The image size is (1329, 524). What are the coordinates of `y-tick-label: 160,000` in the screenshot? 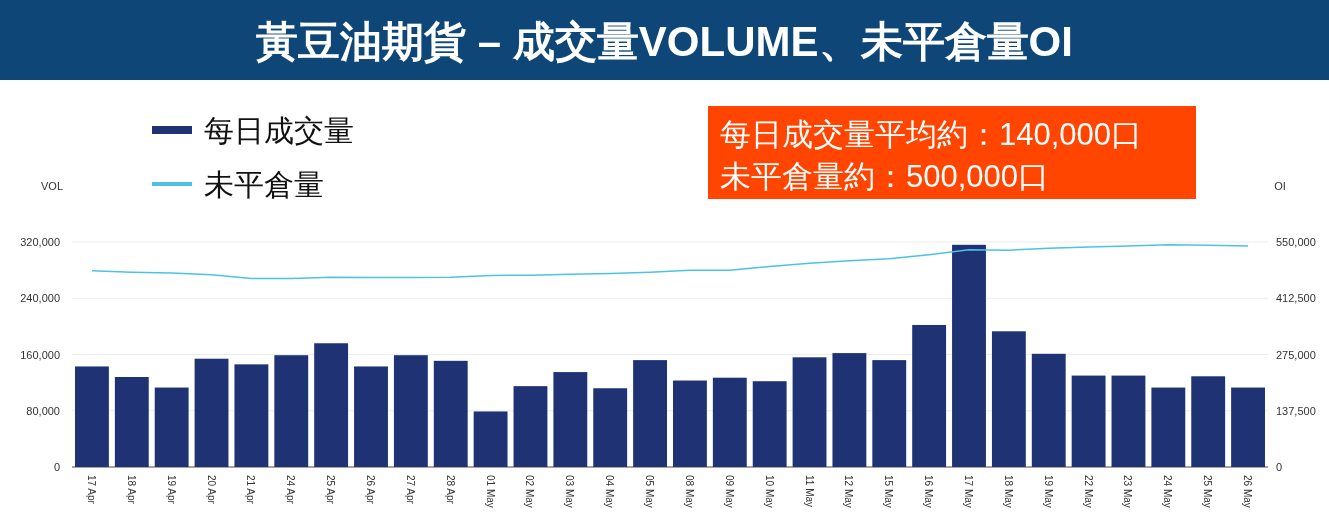 It's located at (40, 354).